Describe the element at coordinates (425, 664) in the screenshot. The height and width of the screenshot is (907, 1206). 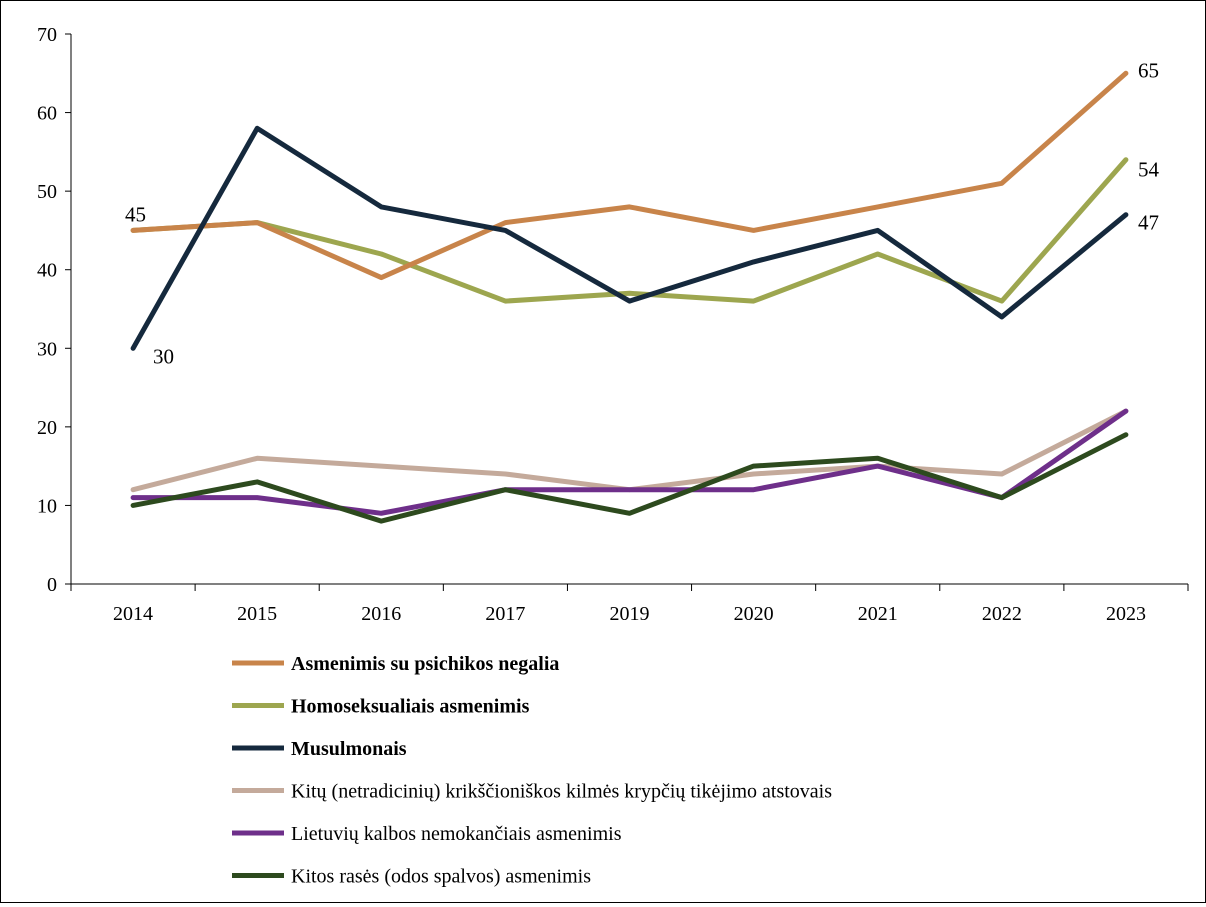
I see `legend-label-1: Asmenimis su psichikos negalia` at that location.